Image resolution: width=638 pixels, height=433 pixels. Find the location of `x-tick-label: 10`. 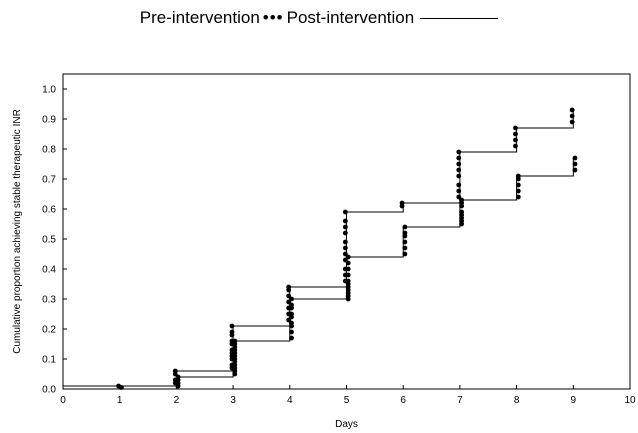

x-tick-label: 10 is located at coordinates (630, 400).